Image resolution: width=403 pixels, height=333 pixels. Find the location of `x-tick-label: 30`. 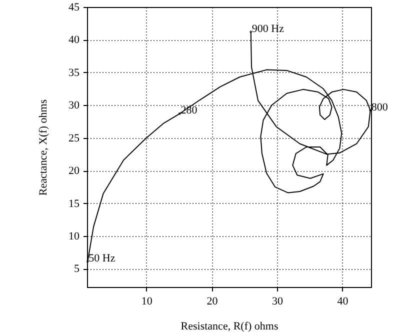

x-tick-label: 30 is located at coordinates (278, 302).